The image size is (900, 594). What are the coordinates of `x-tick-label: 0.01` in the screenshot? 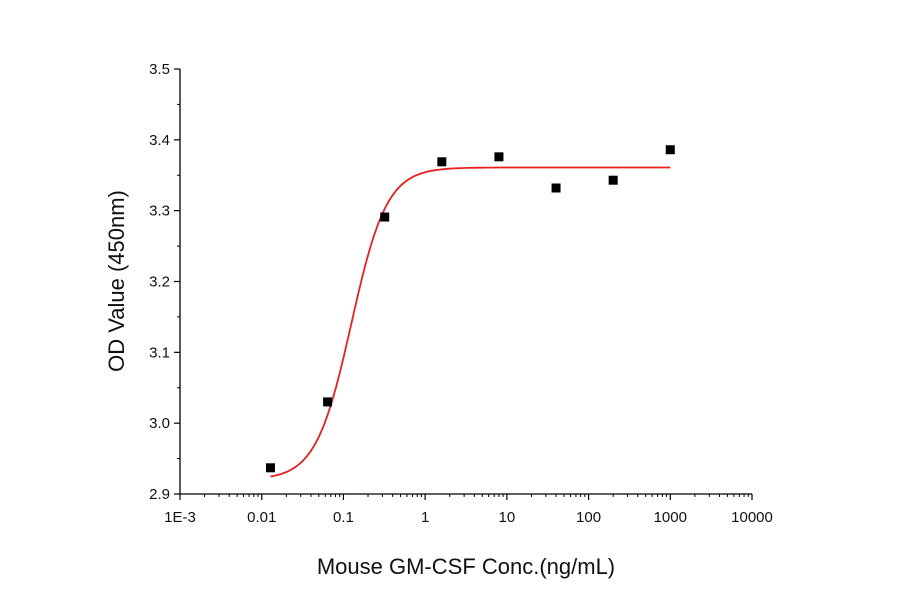 It's located at (261, 517).